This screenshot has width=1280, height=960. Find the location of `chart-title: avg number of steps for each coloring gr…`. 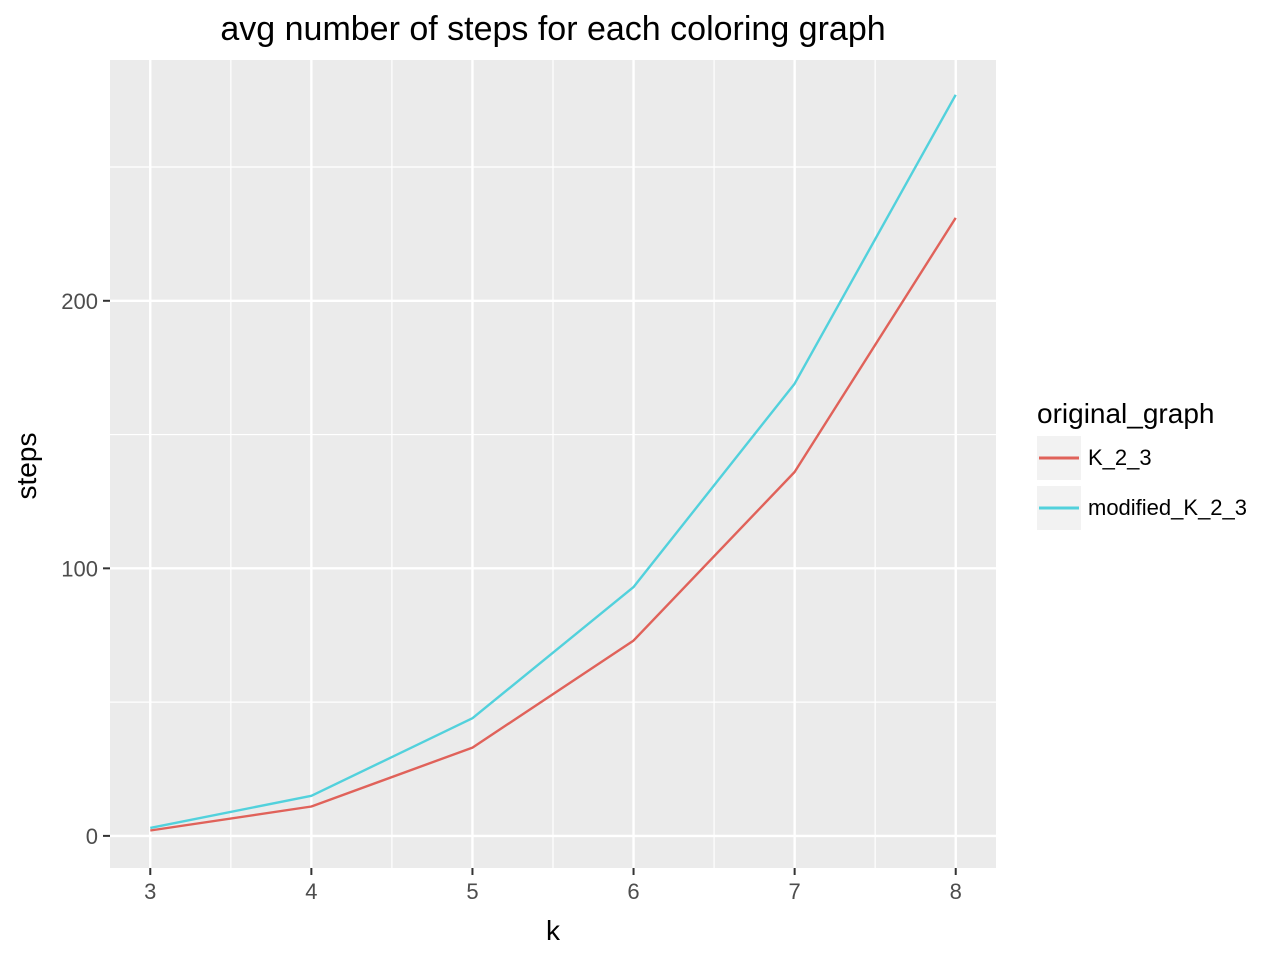

chart-title: avg number of steps for each coloring gr… is located at coordinates (552, 29).